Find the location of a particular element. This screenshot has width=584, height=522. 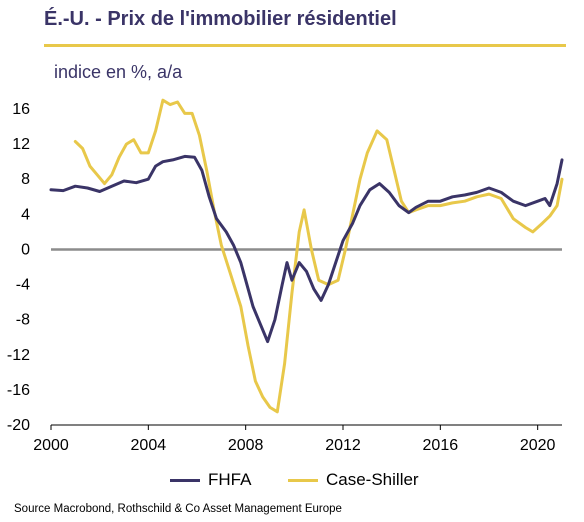

legend-case-shiller-label: Case-Shiller is located at coordinates (372, 479).